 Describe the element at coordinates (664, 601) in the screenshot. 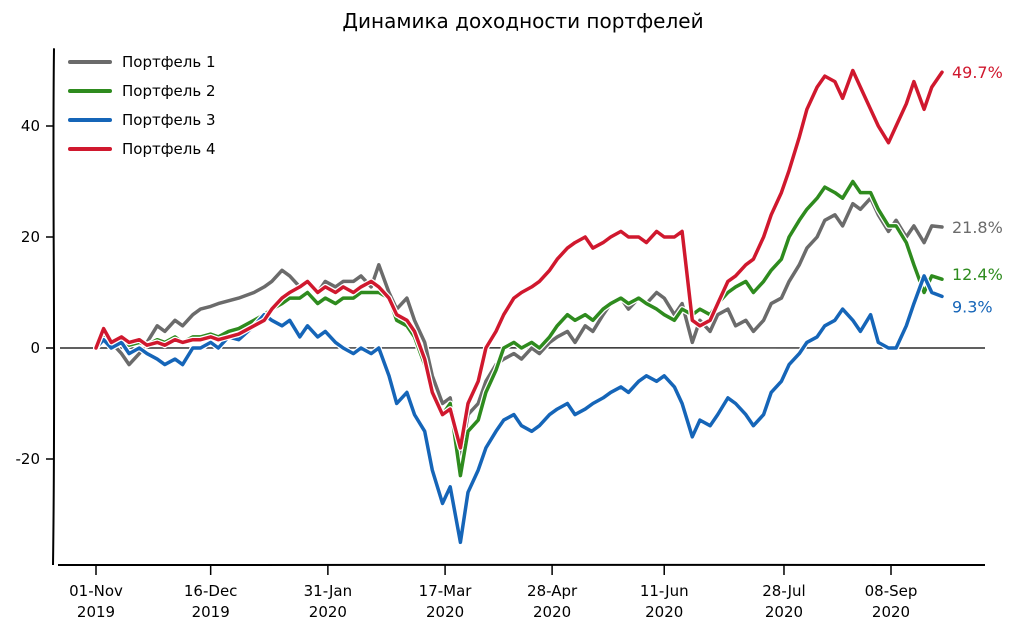

I see `x-tick-label: 11-Jun 2020` at that location.